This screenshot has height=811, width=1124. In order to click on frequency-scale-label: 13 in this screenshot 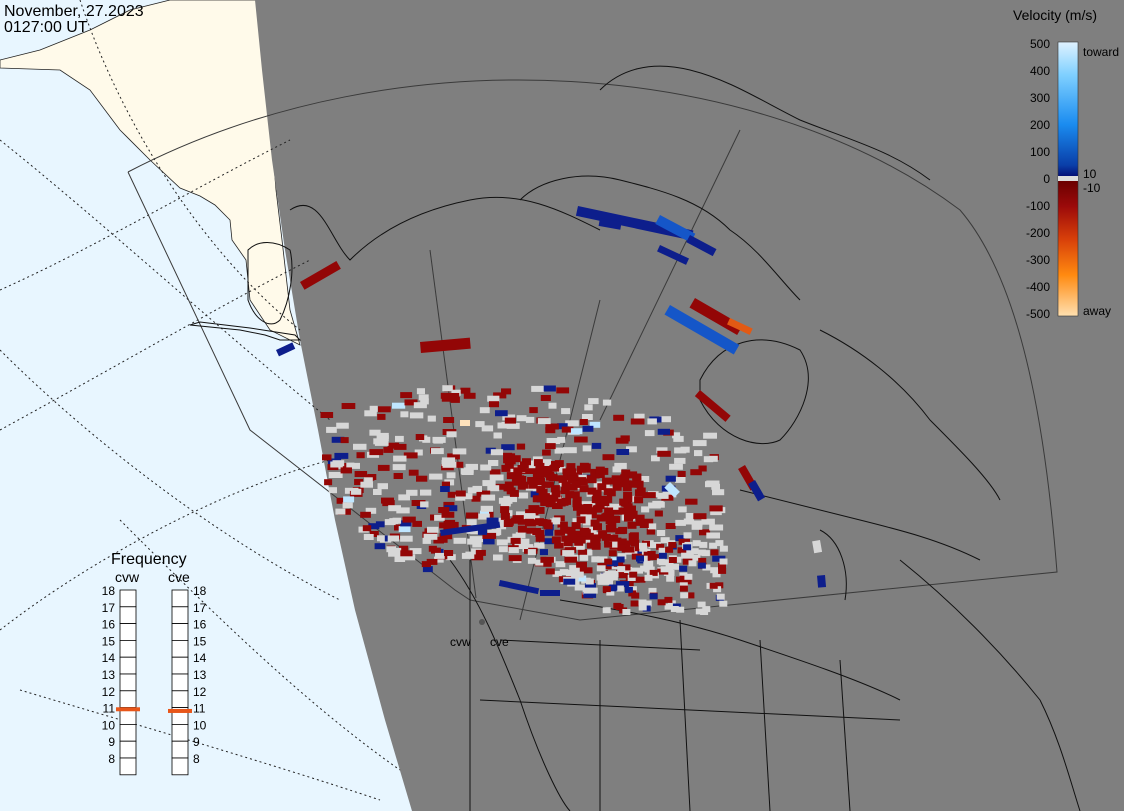, I will do `click(109, 675)`.